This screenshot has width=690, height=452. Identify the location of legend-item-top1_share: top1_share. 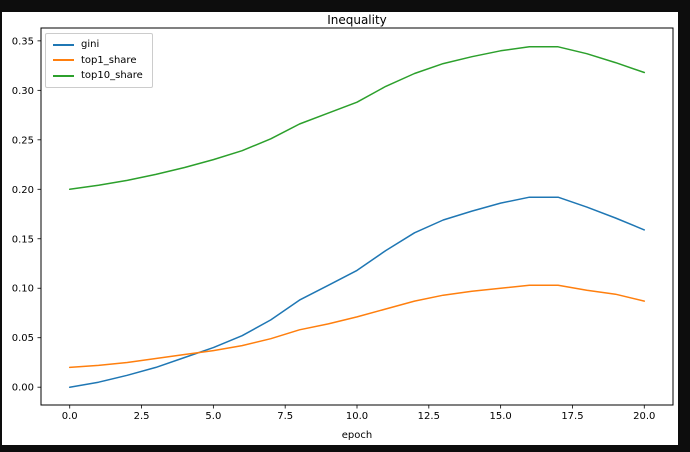
(98, 61).